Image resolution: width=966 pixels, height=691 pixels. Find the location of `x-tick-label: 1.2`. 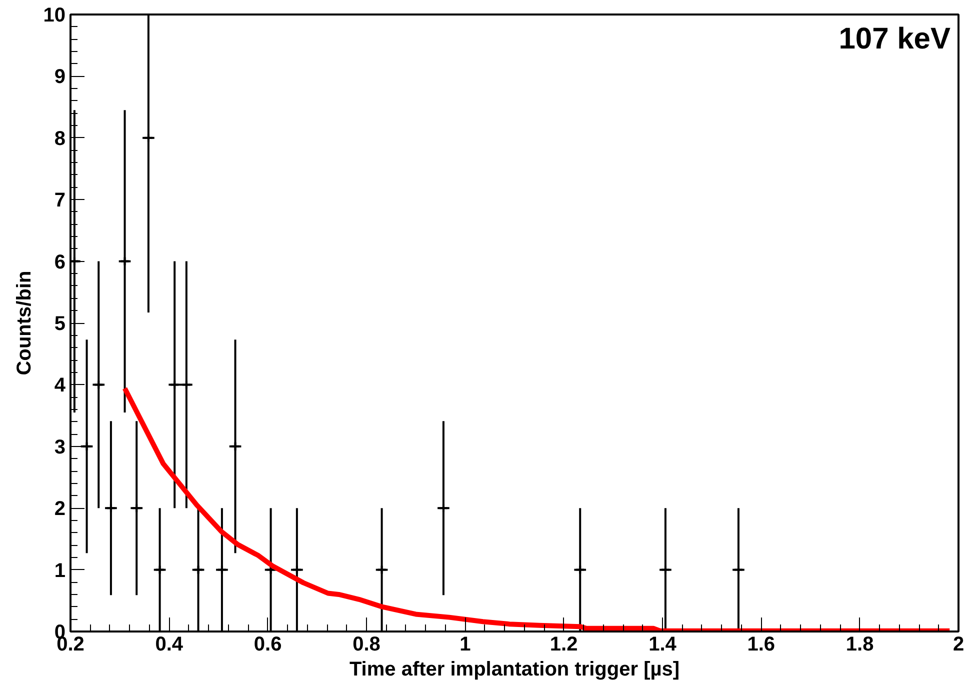

x-tick-label: 1.2 is located at coordinates (564, 645).